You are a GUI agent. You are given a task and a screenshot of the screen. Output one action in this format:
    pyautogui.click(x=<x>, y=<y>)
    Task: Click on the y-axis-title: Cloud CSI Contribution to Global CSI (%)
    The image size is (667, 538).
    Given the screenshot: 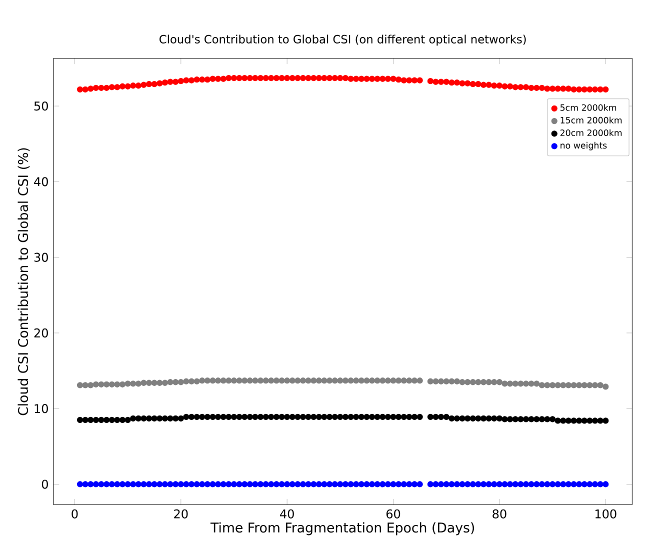 What is the action you would take?
    pyautogui.click(x=24, y=282)
    